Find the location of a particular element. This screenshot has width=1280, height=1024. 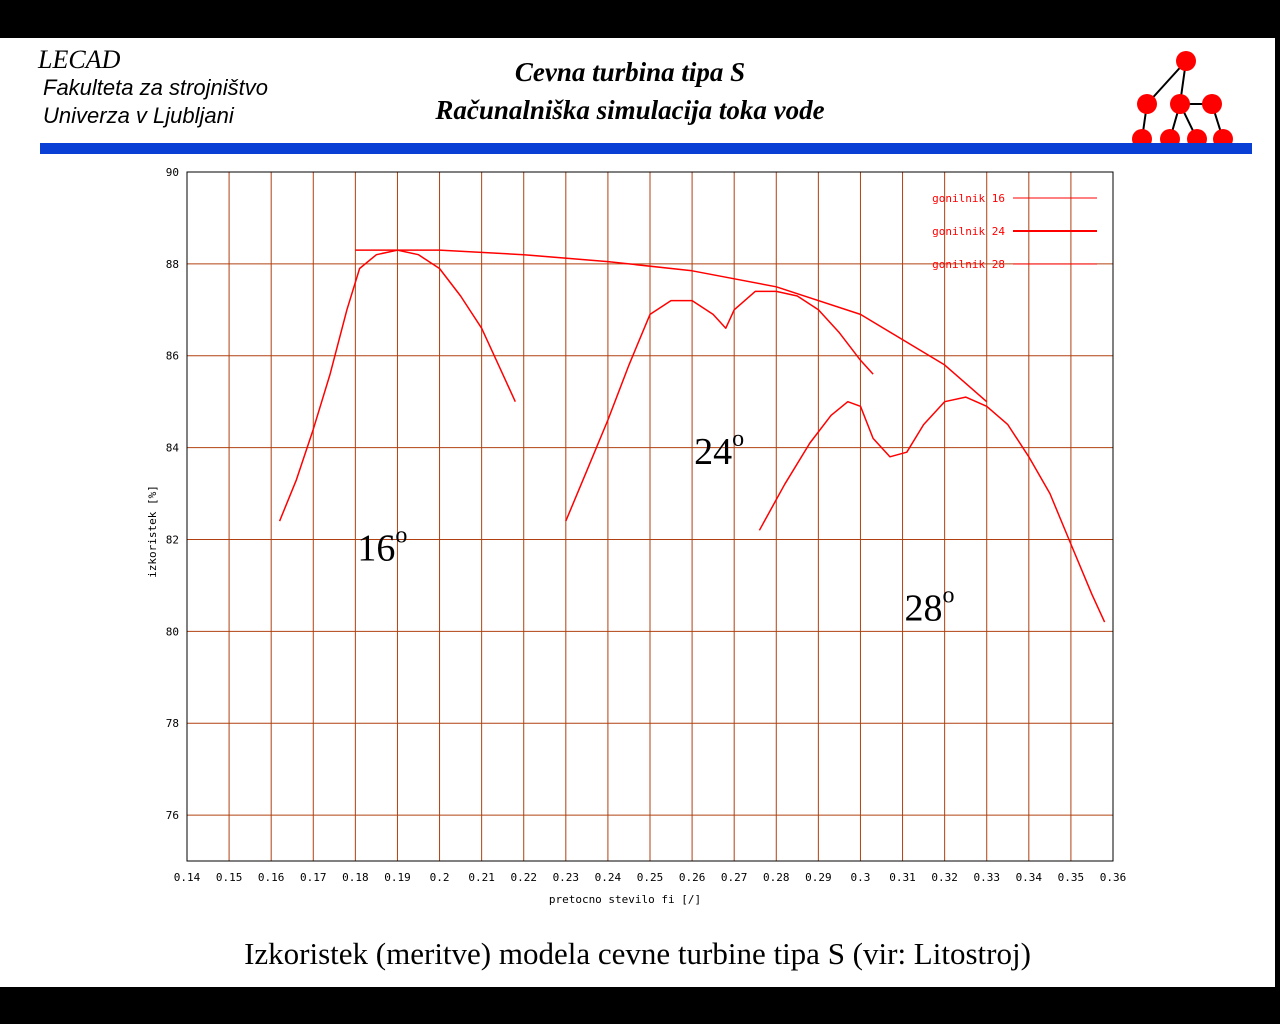

x-tick-label: 0.2 is located at coordinates (440, 877).